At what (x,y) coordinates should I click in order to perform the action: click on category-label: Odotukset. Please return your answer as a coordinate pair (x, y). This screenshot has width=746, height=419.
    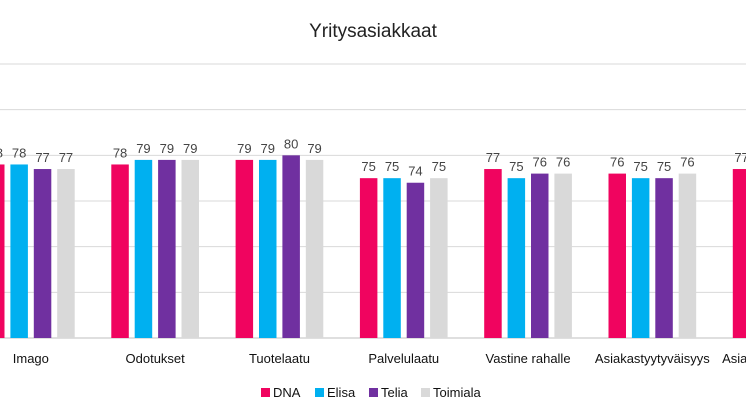
    Looking at the image, I should click on (156, 358).